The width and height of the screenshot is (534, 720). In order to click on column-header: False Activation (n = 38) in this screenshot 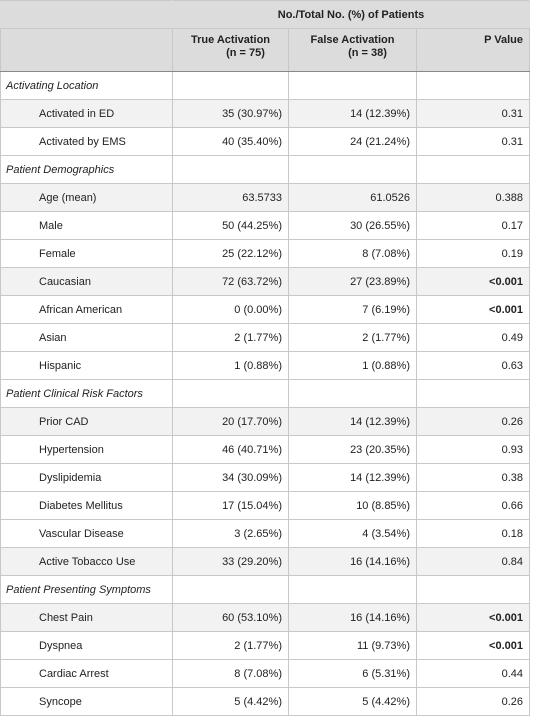, I will do `click(352, 50)`.